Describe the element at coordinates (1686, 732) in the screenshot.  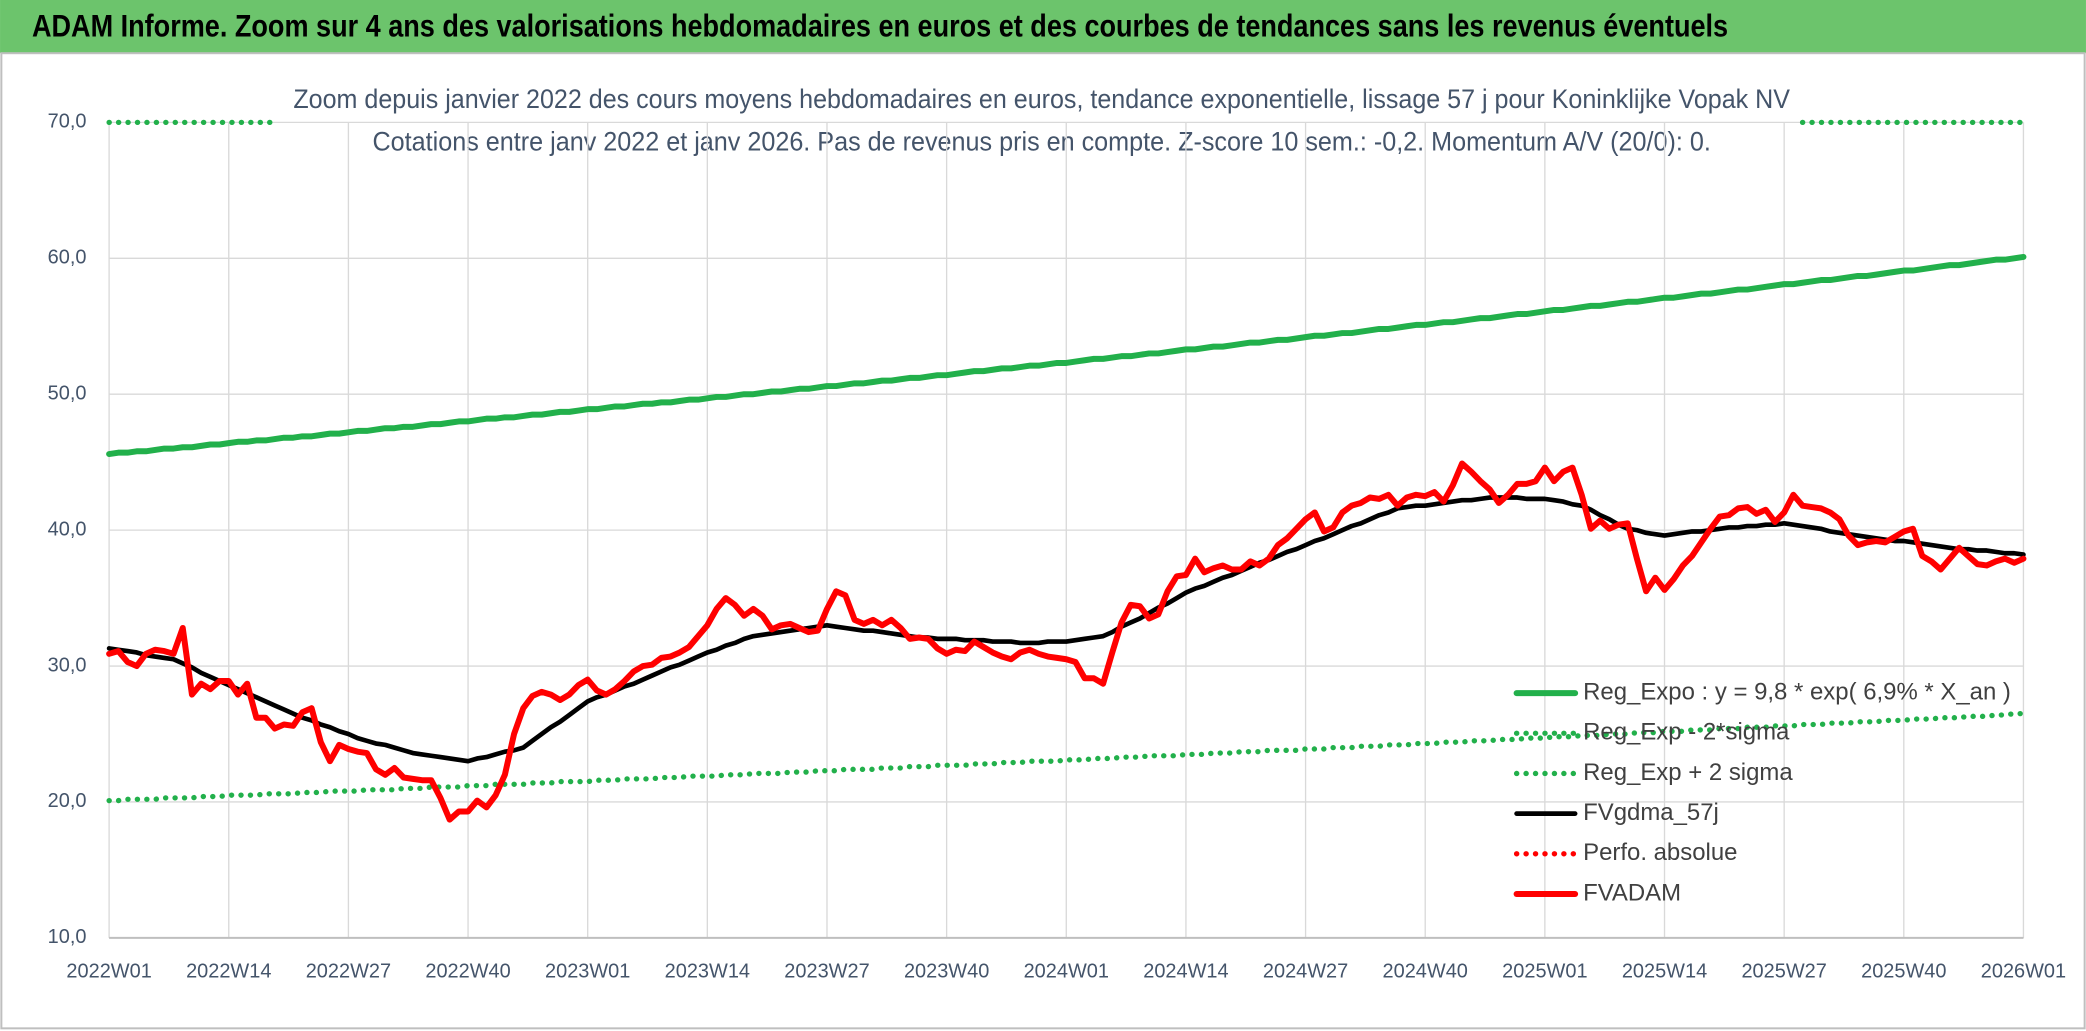
I see `legend-label: Reg_Exp - 2*sigma` at that location.